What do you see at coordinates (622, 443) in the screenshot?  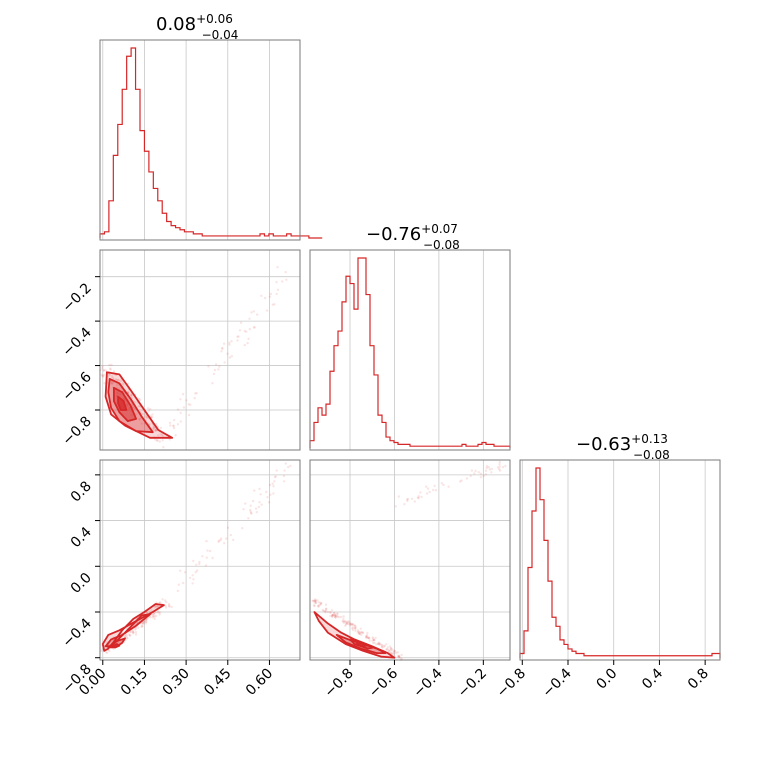 I see `param-title-2: −0.63+0.13` at bounding box center [622, 443].